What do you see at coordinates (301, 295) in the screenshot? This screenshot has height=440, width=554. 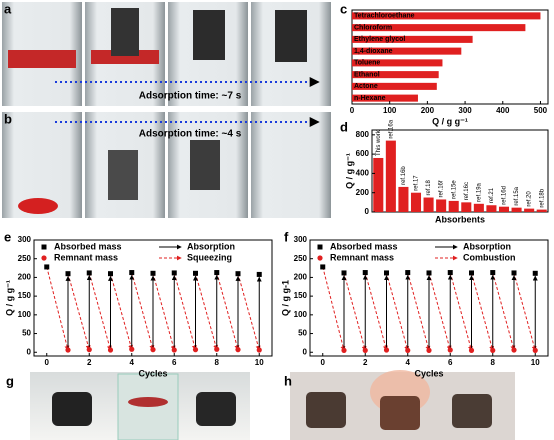 I see `y-tick-label: 150` at bounding box center [301, 295].